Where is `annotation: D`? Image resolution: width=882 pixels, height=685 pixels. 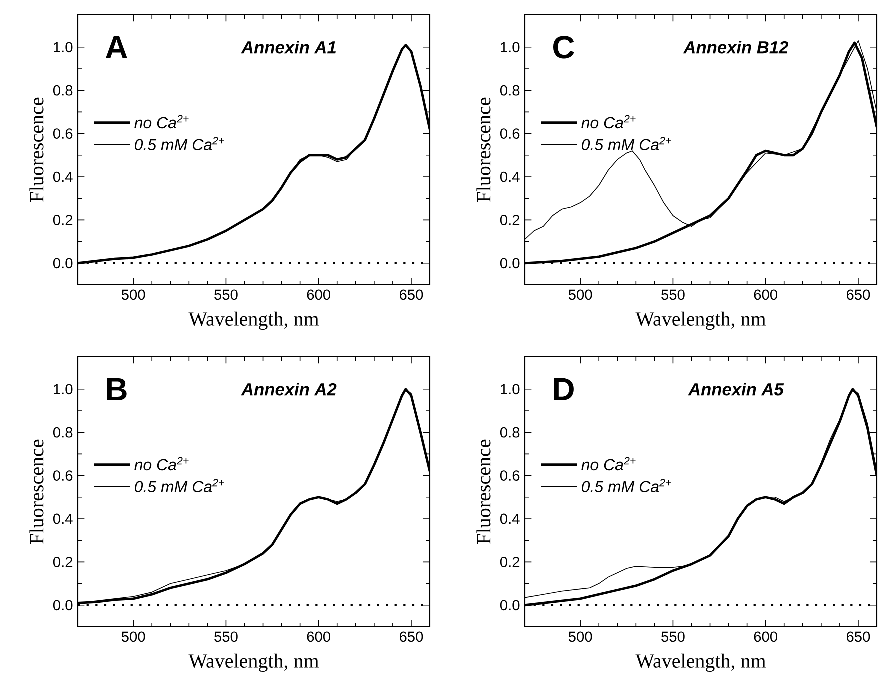
annotation: D is located at coordinates (564, 389).